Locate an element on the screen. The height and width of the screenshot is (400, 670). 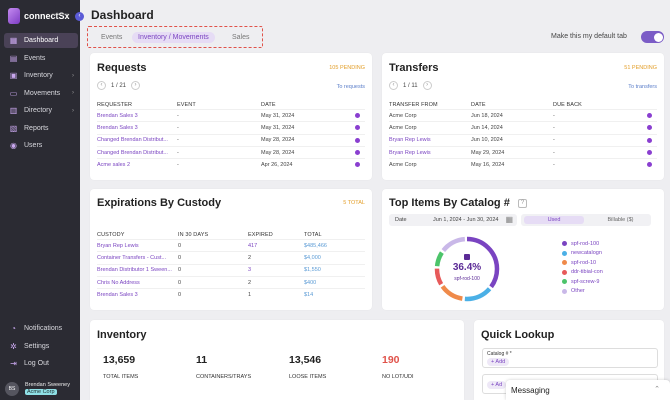
sidebar-item-label: Reports is located at coordinates (36, 128).